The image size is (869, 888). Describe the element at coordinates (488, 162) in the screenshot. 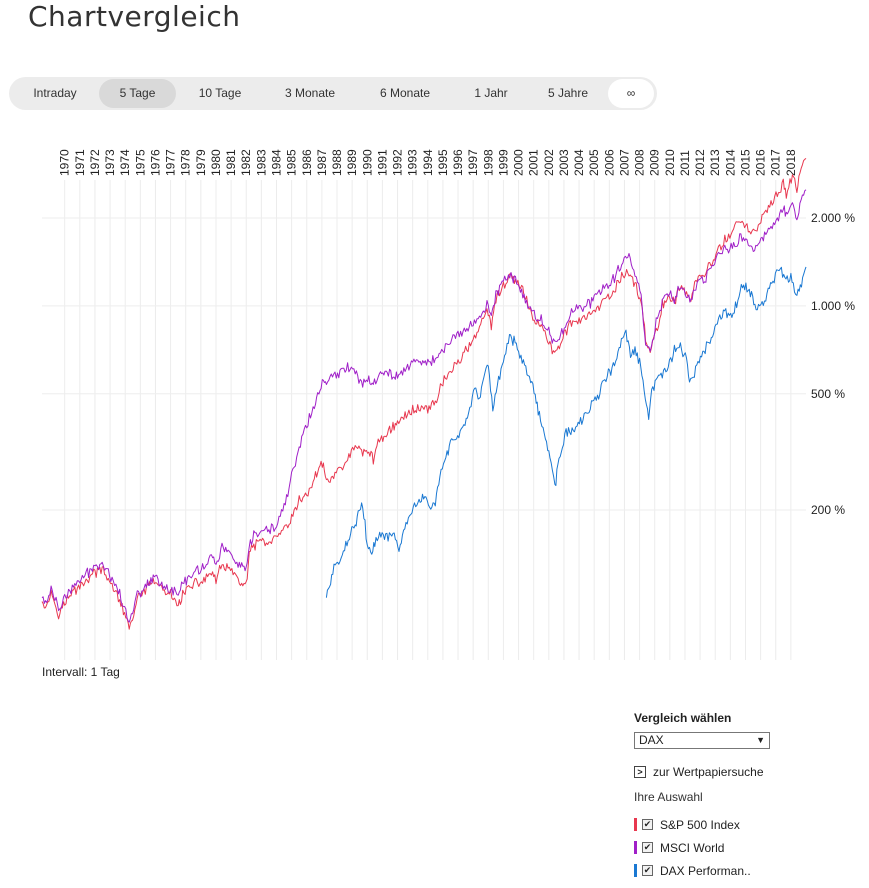

I see `x-tick-label: 1998` at that location.